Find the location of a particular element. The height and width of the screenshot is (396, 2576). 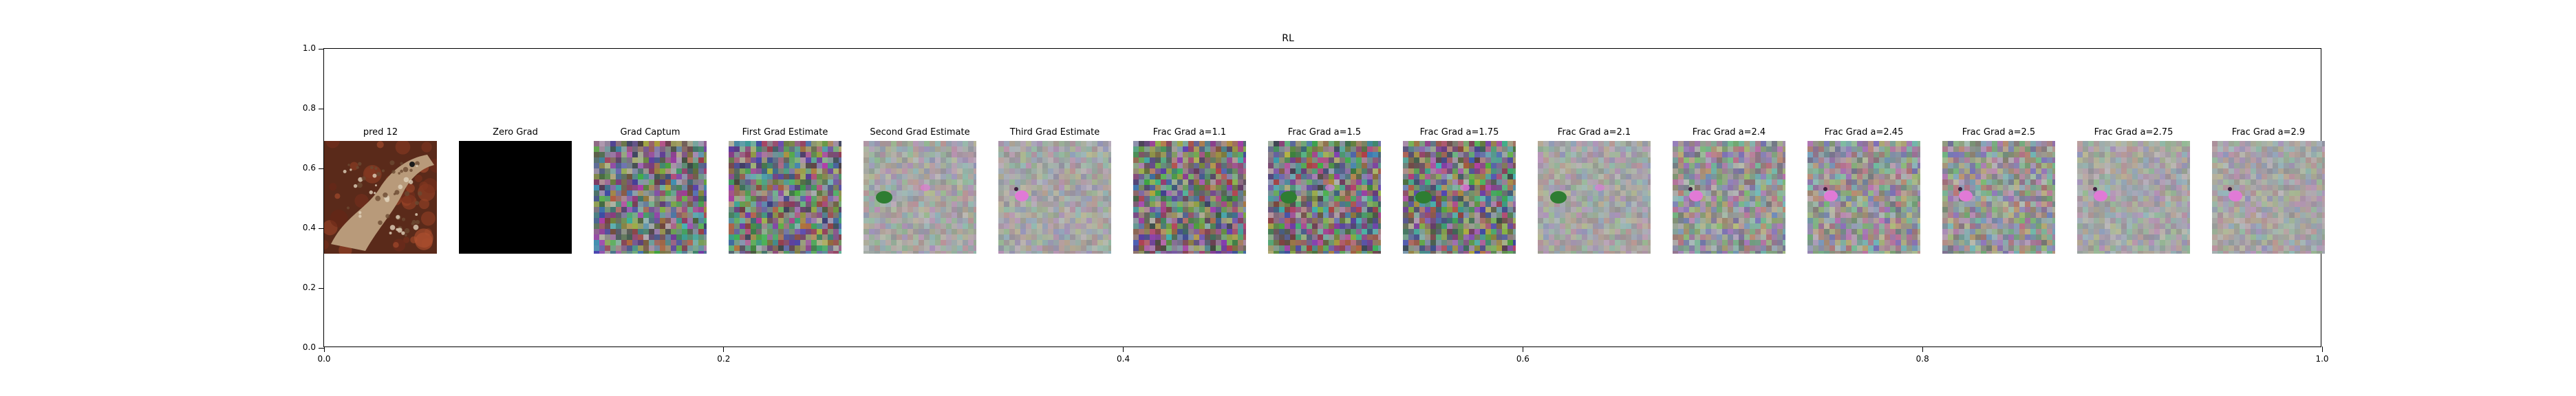

panel-title: pred 12 is located at coordinates (381, 132).